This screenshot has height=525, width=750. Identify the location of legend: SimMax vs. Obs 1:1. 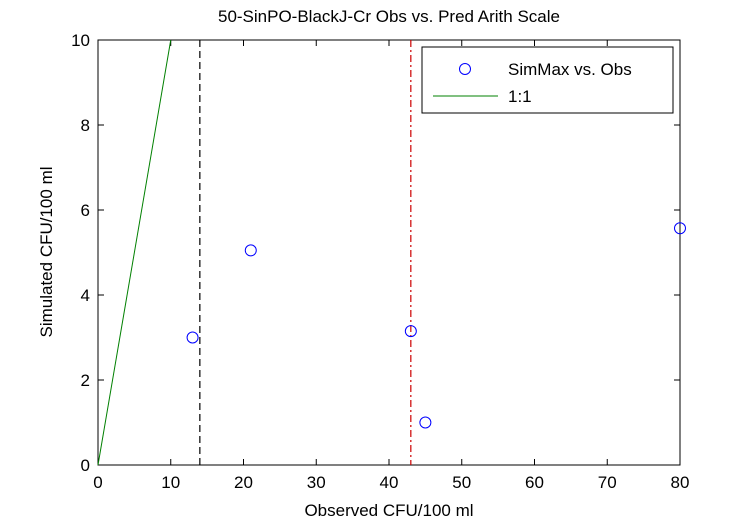
(547, 80).